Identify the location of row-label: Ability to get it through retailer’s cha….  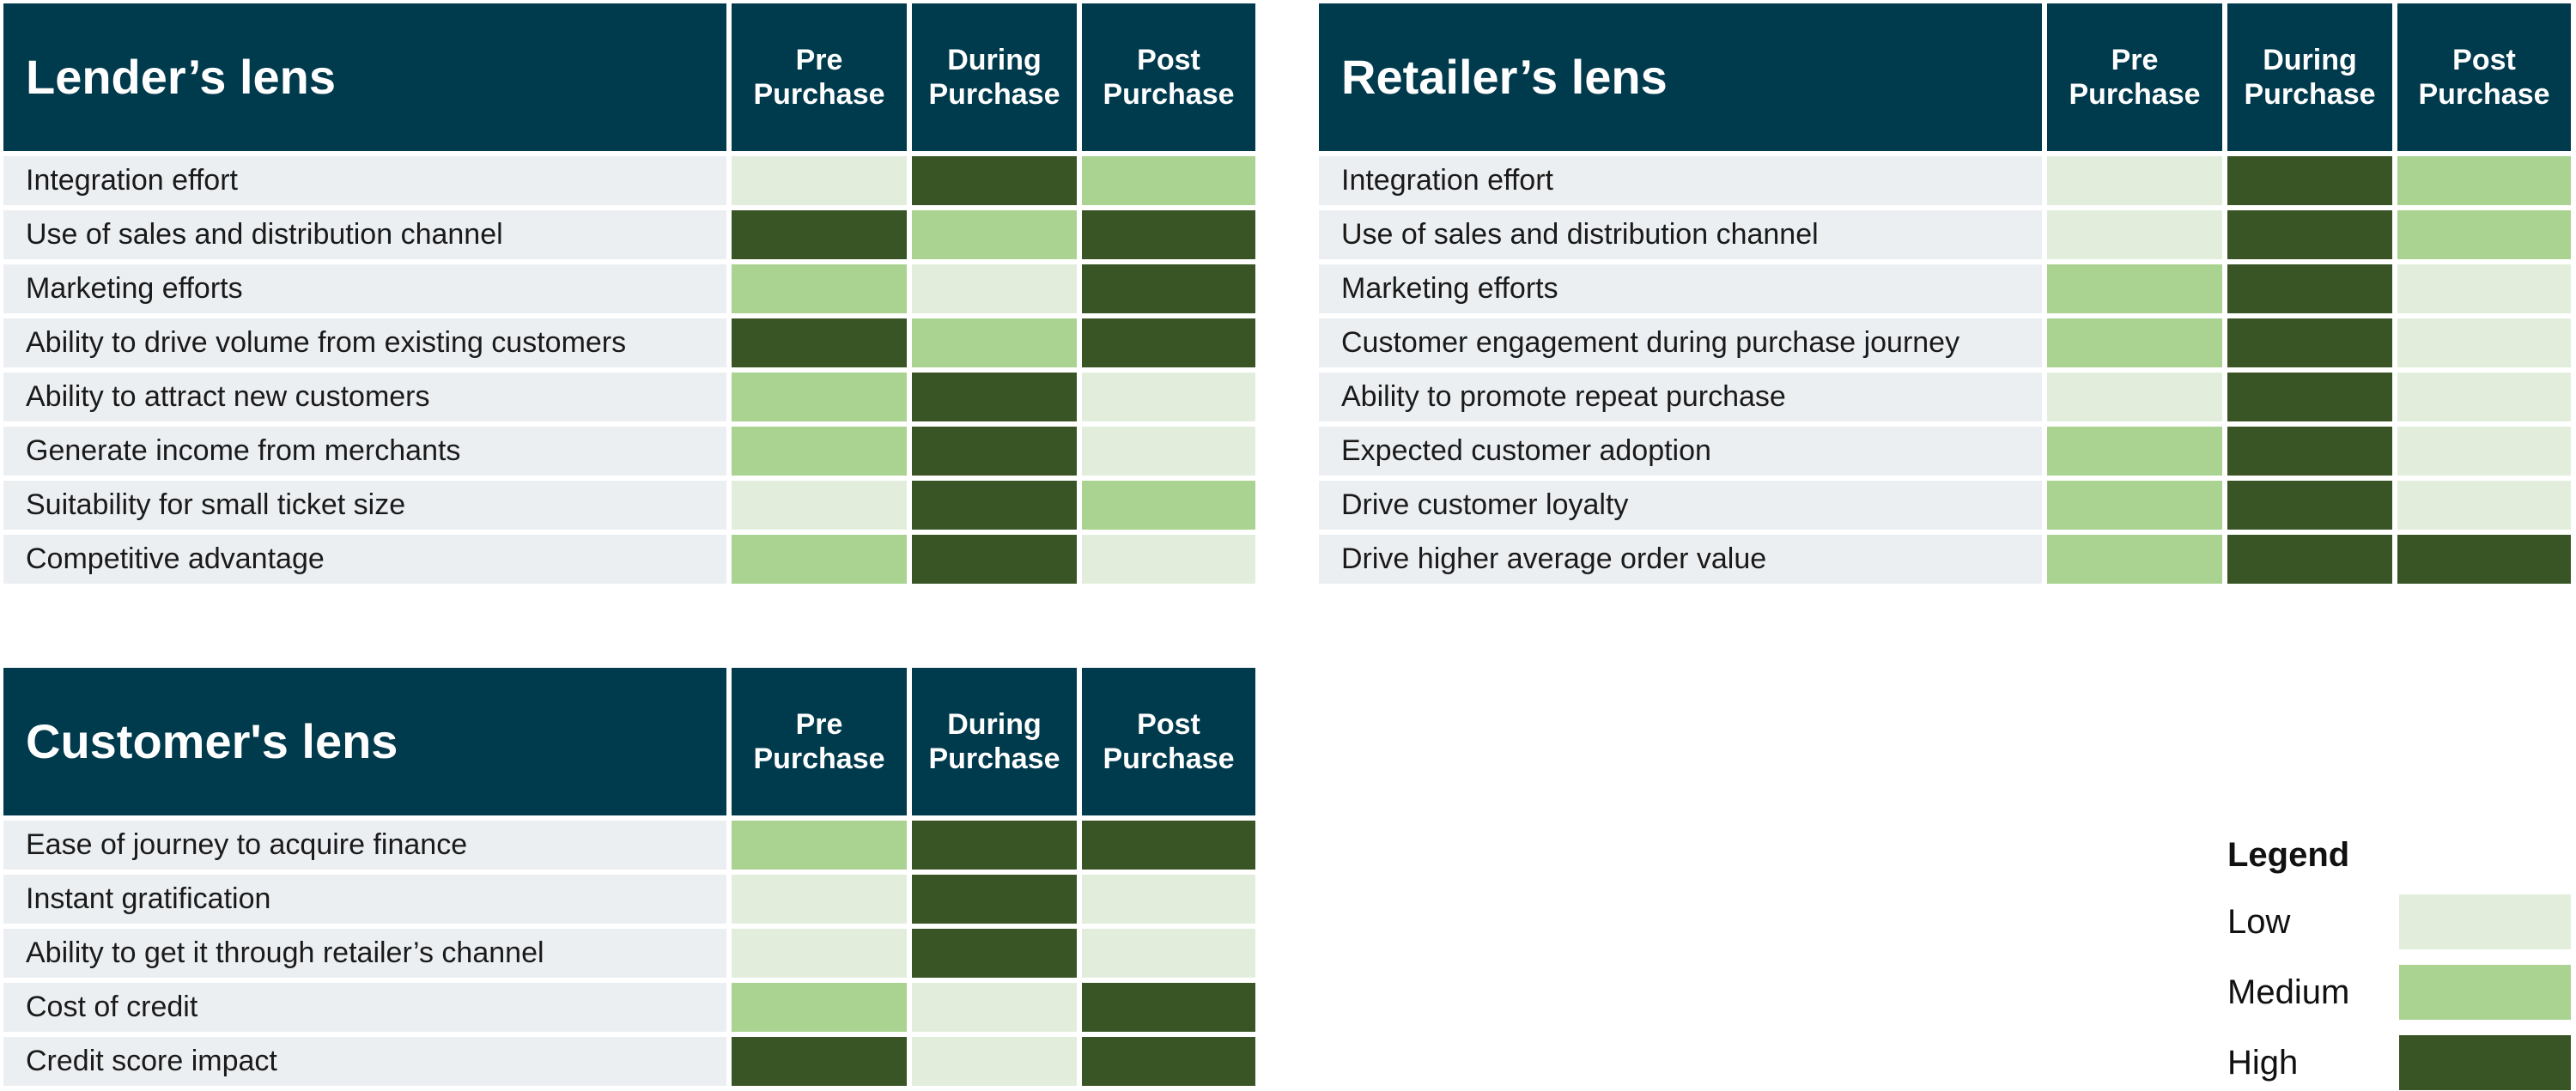
(365, 953).